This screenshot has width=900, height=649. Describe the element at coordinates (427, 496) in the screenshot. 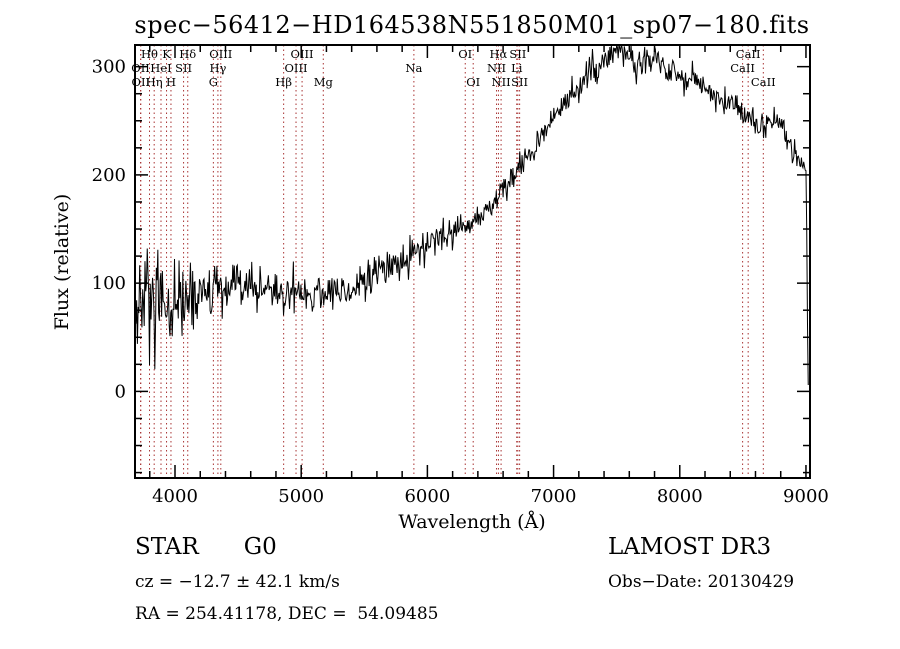

I see `x-tick-label: 6000` at that location.